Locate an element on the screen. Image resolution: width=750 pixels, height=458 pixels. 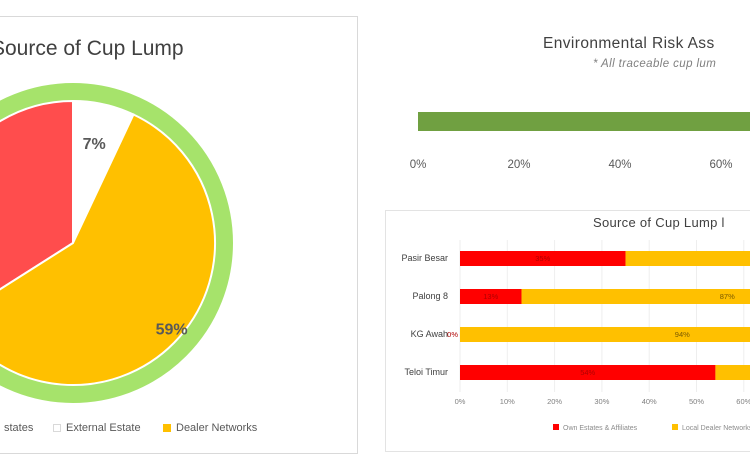
pie-chart-title: Source of Cup Lump is located at coordinates (92, 48).